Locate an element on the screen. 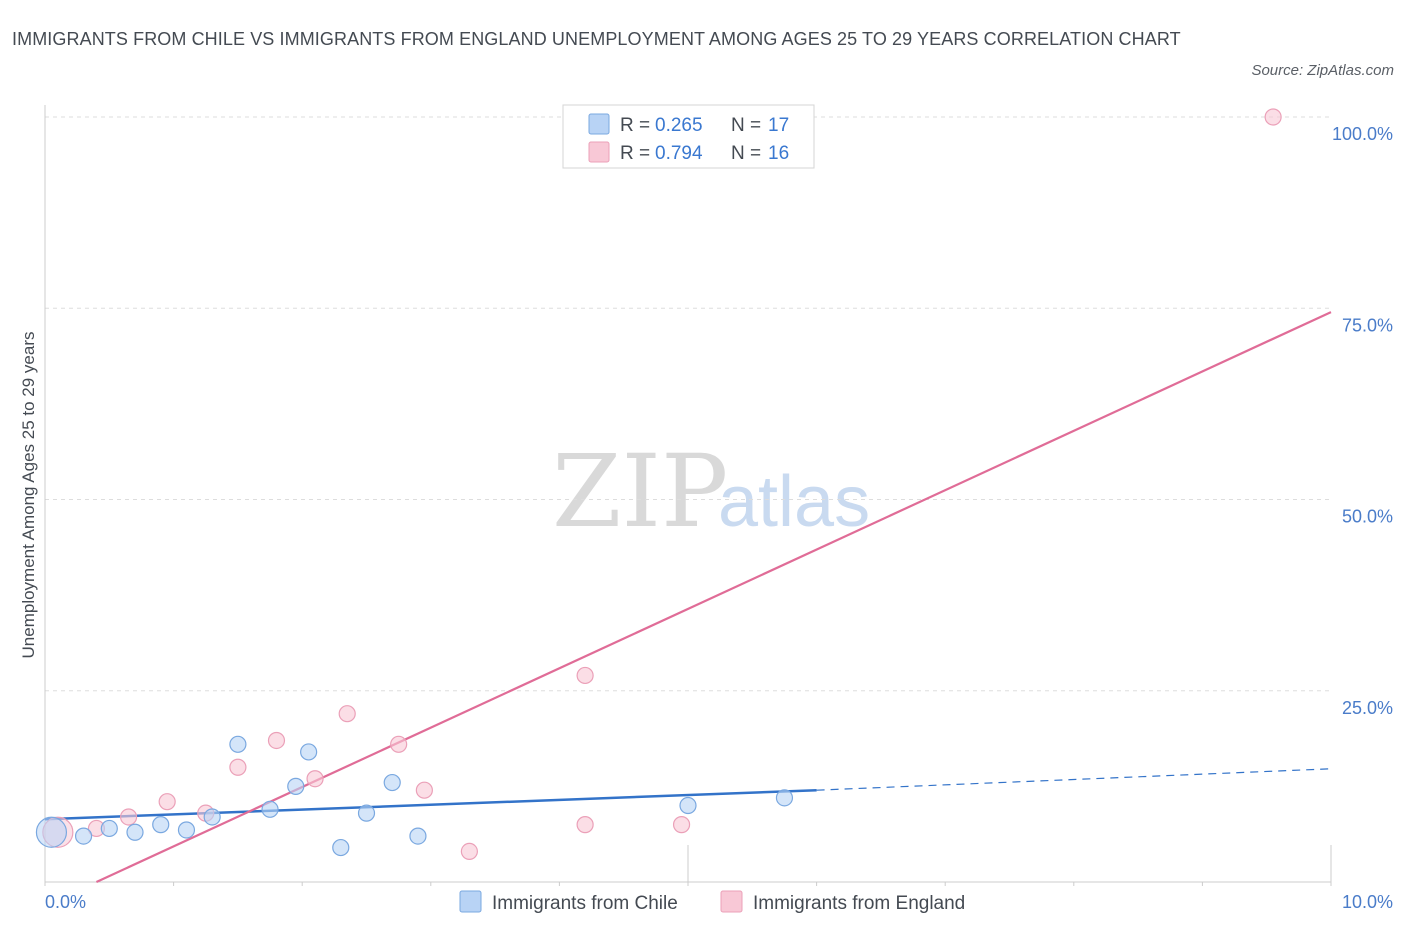 The width and height of the screenshot is (1406, 930). legend-swatch-chile is located at coordinates (599, 124).